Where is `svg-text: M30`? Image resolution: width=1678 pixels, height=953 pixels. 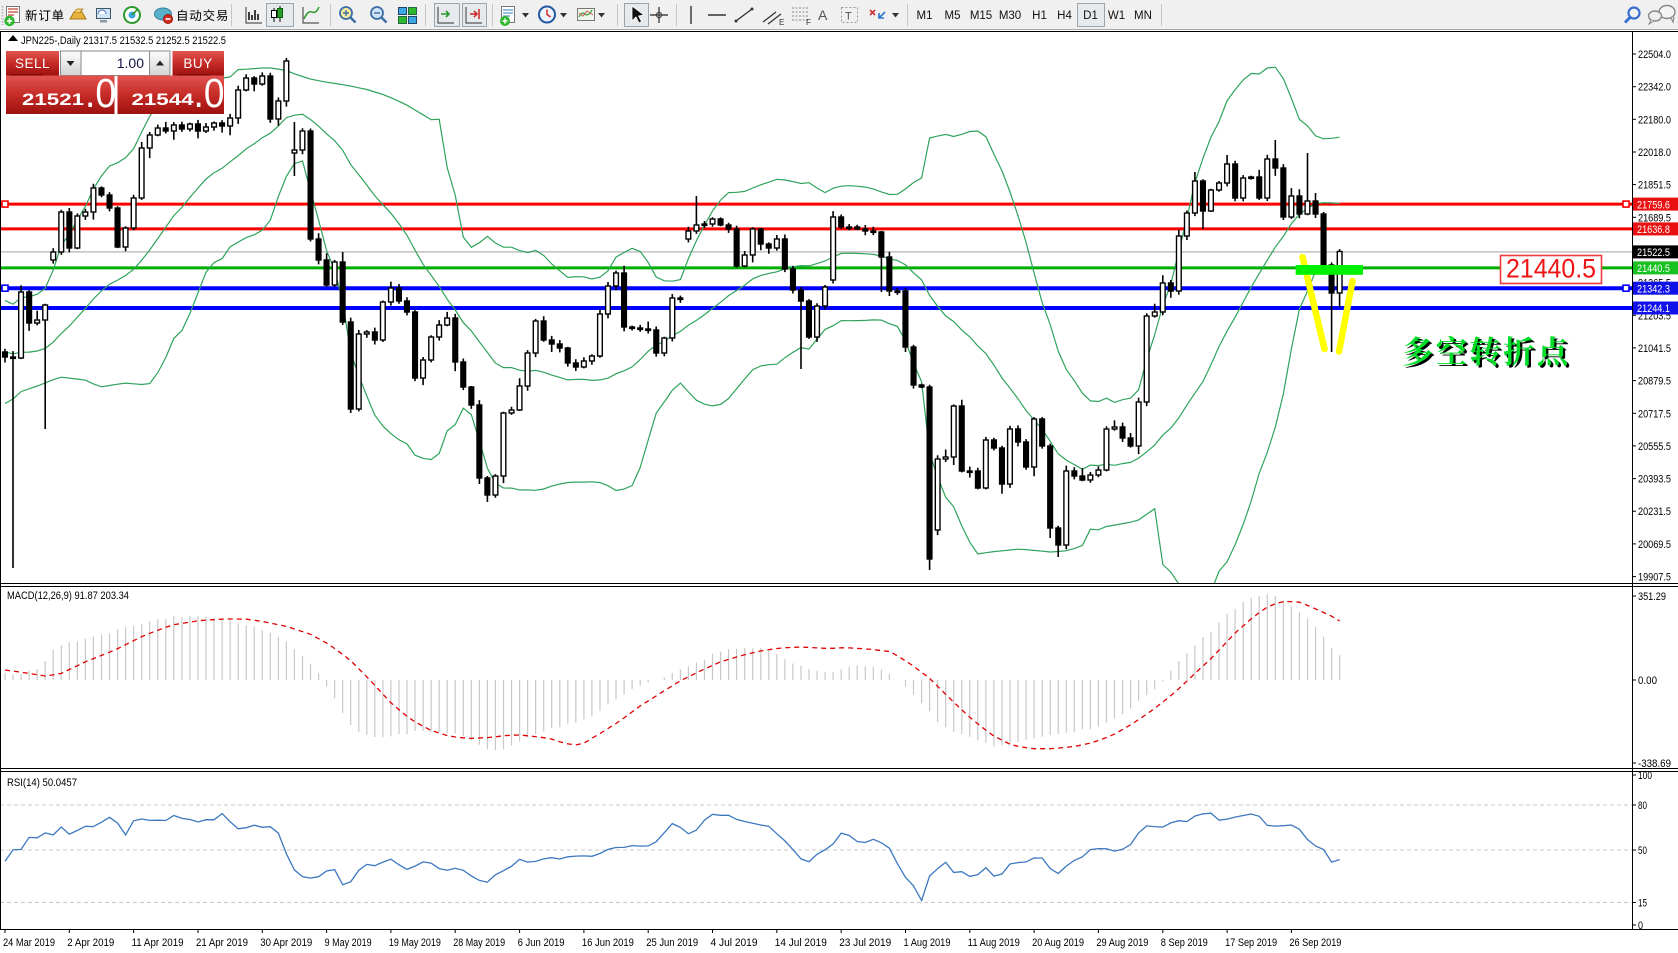
svg-text: M30 is located at coordinates (1010, 16).